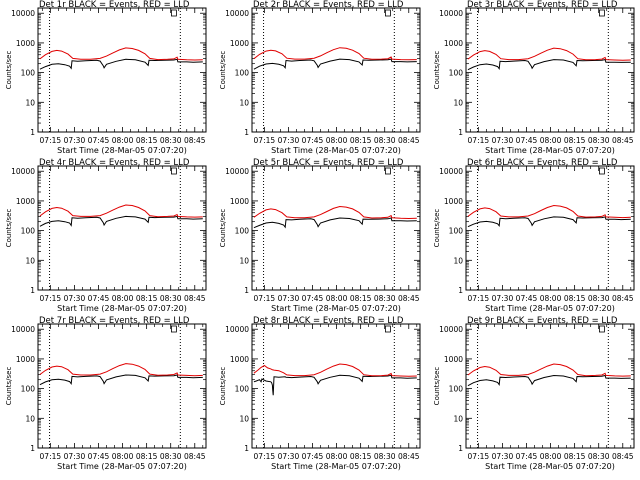 This screenshot has height=480, width=640. I want to click on panel-title: Det 6r BLACK = Events, RED = LLD, so click(542, 163).